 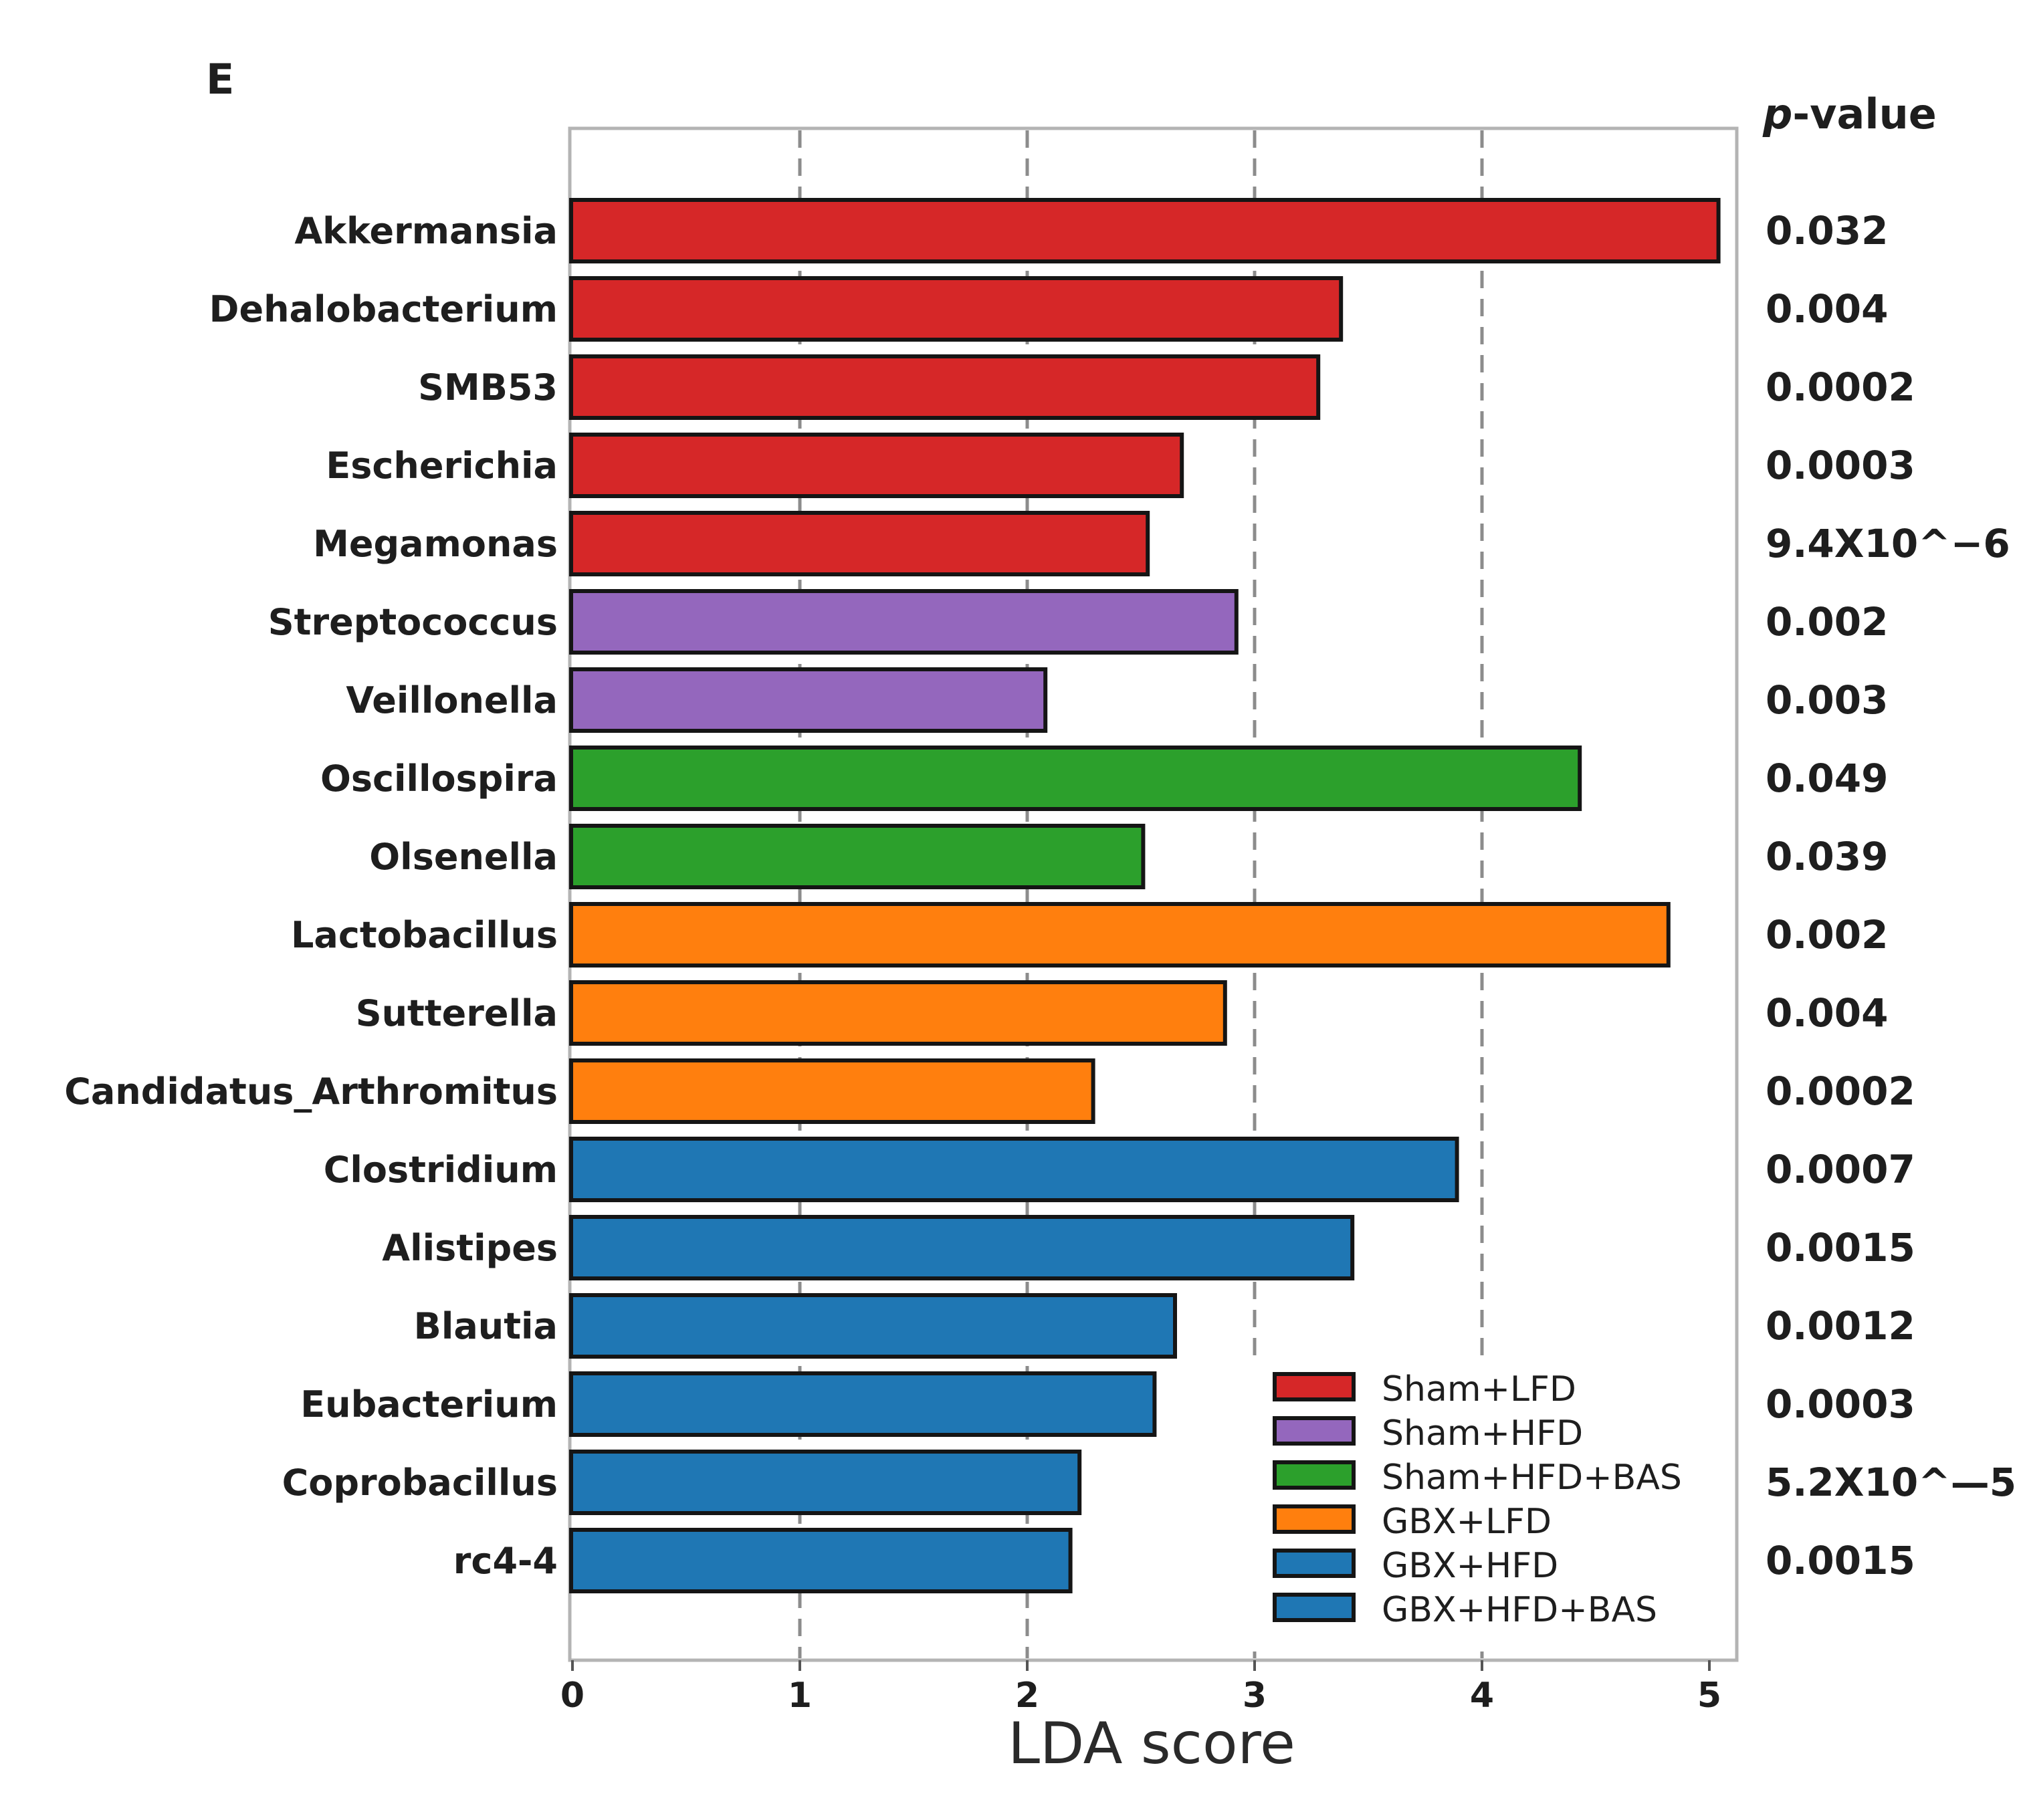 I want to click on category-label: Lactobacillus, so click(x=424, y=935).